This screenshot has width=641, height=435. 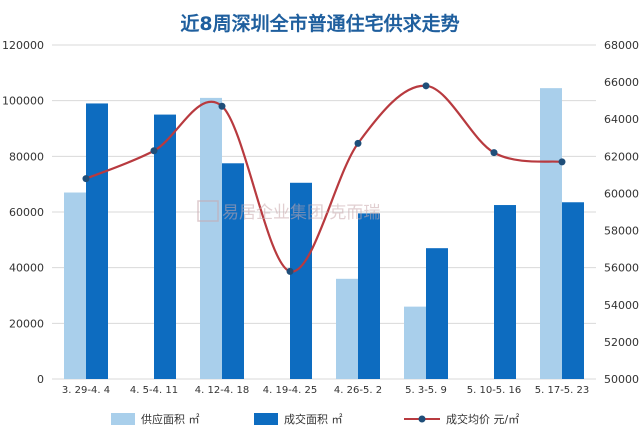 What do you see at coordinates (422, 419) in the screenshot?
I see `legend-marker-price` at bounding box center [422, 419].